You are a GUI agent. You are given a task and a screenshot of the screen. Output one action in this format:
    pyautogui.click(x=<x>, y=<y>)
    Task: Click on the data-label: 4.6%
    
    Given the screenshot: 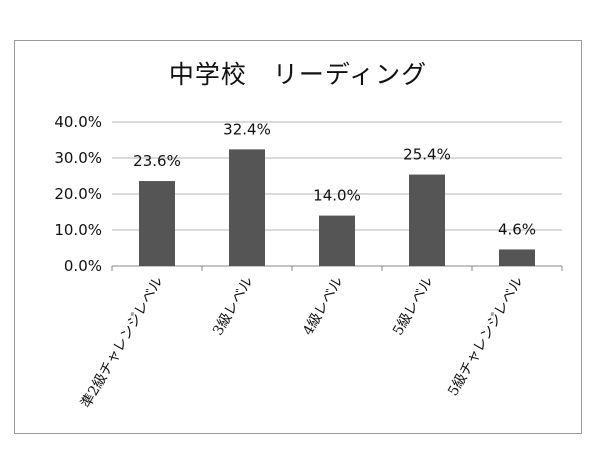 What is the action you would take?
    pyautogui.click(x=517, y=229)
    